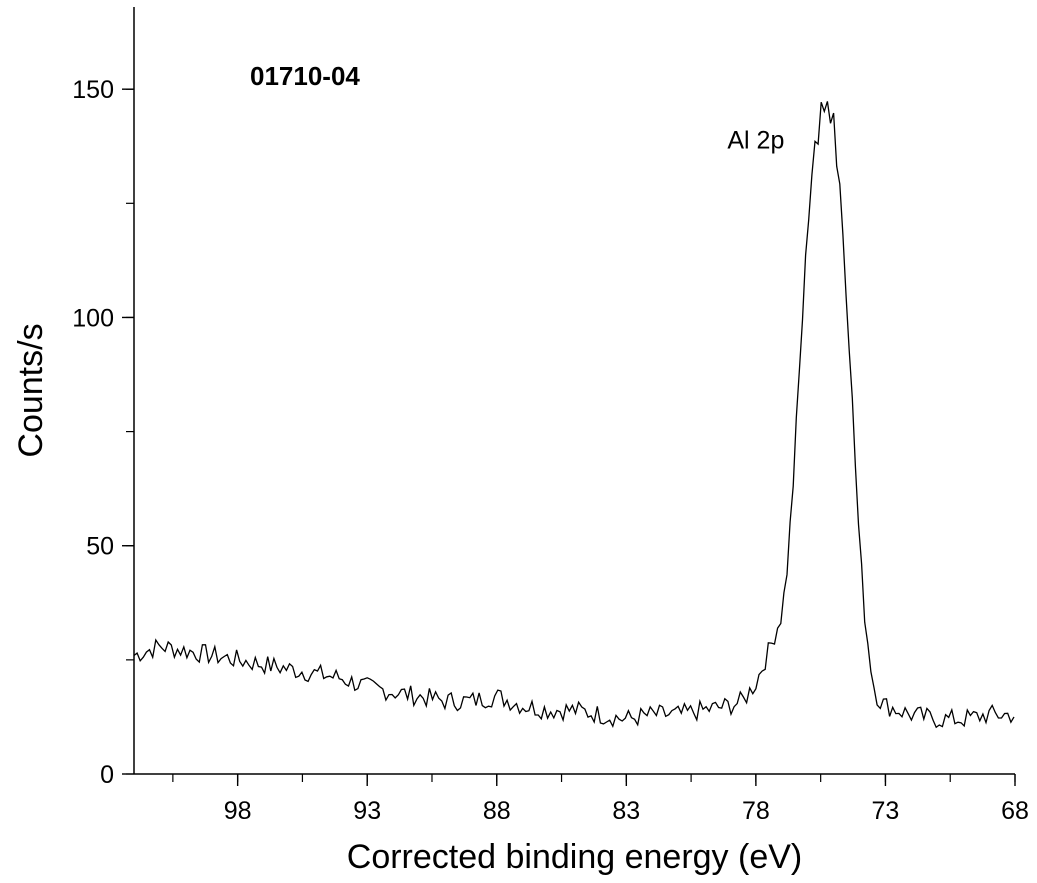  Describe the element at coordinates (367, 811) in the screenshot. I see `x-tick-label: 93` at that location.